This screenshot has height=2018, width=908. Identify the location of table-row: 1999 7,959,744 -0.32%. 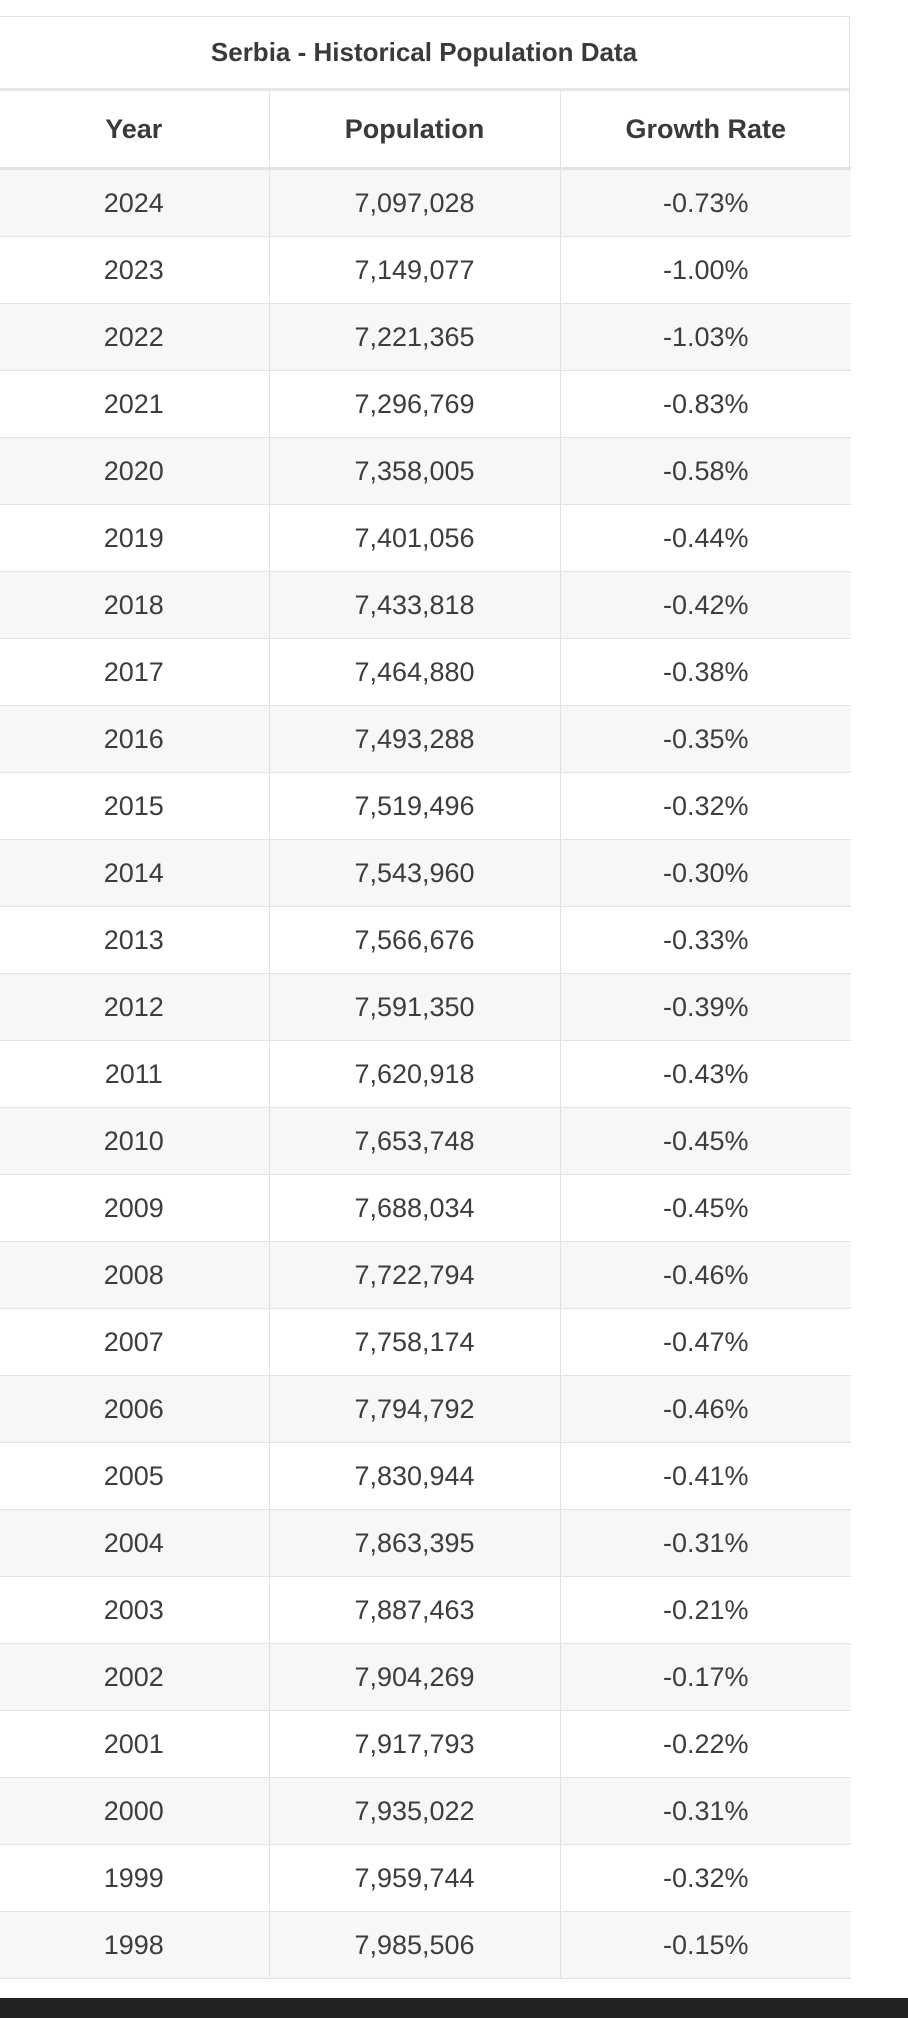
(425, 1878).